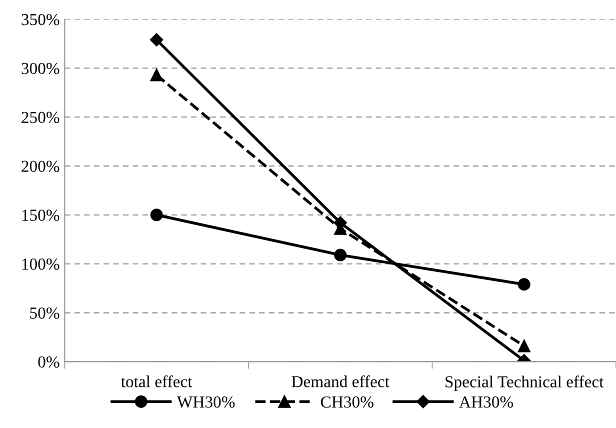 The image size is (616, 428). Describe the element at coordinates (41, 166) in the screenshot. I see `y-tick-label: 200%` at that location.